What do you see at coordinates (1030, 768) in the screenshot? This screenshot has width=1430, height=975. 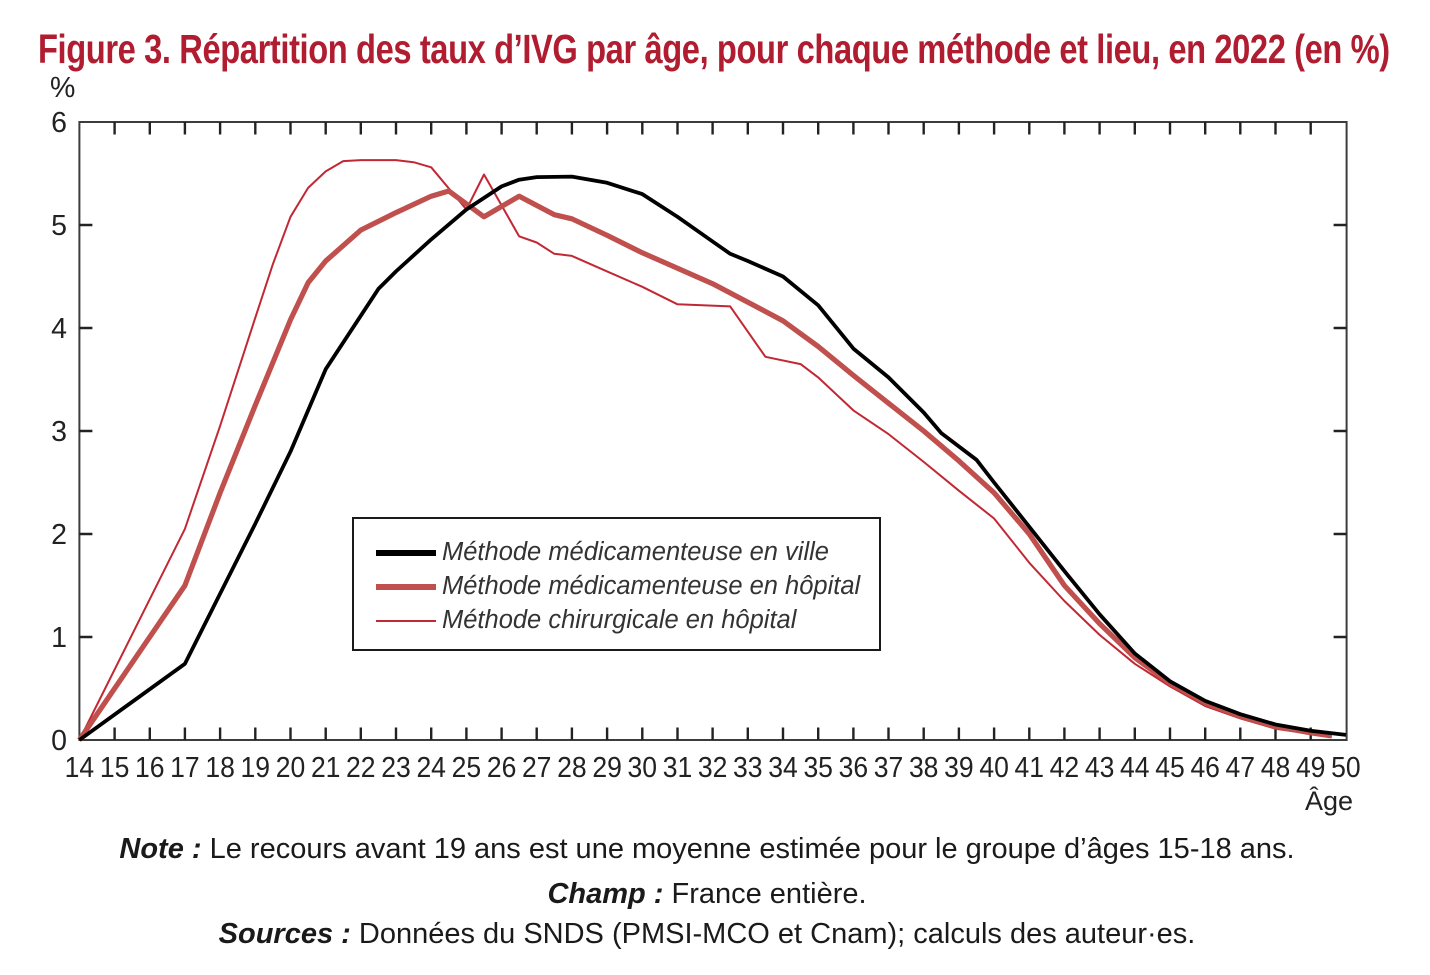 I see `svg-text: 41` at bounding box center [1030, 768].